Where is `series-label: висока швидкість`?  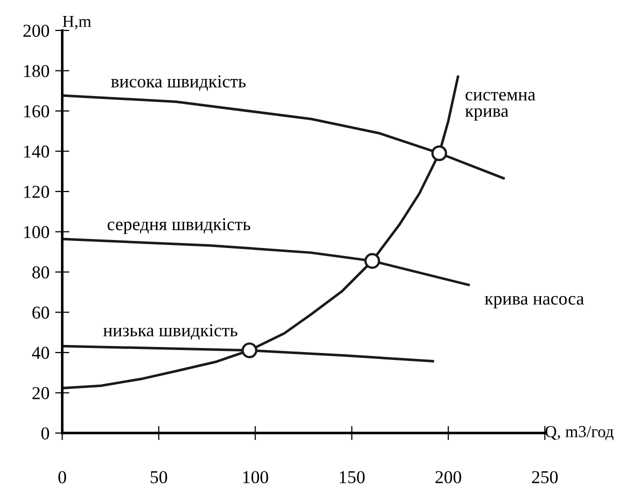 series-label: висока швидкість is located at coordinates (178, 83).